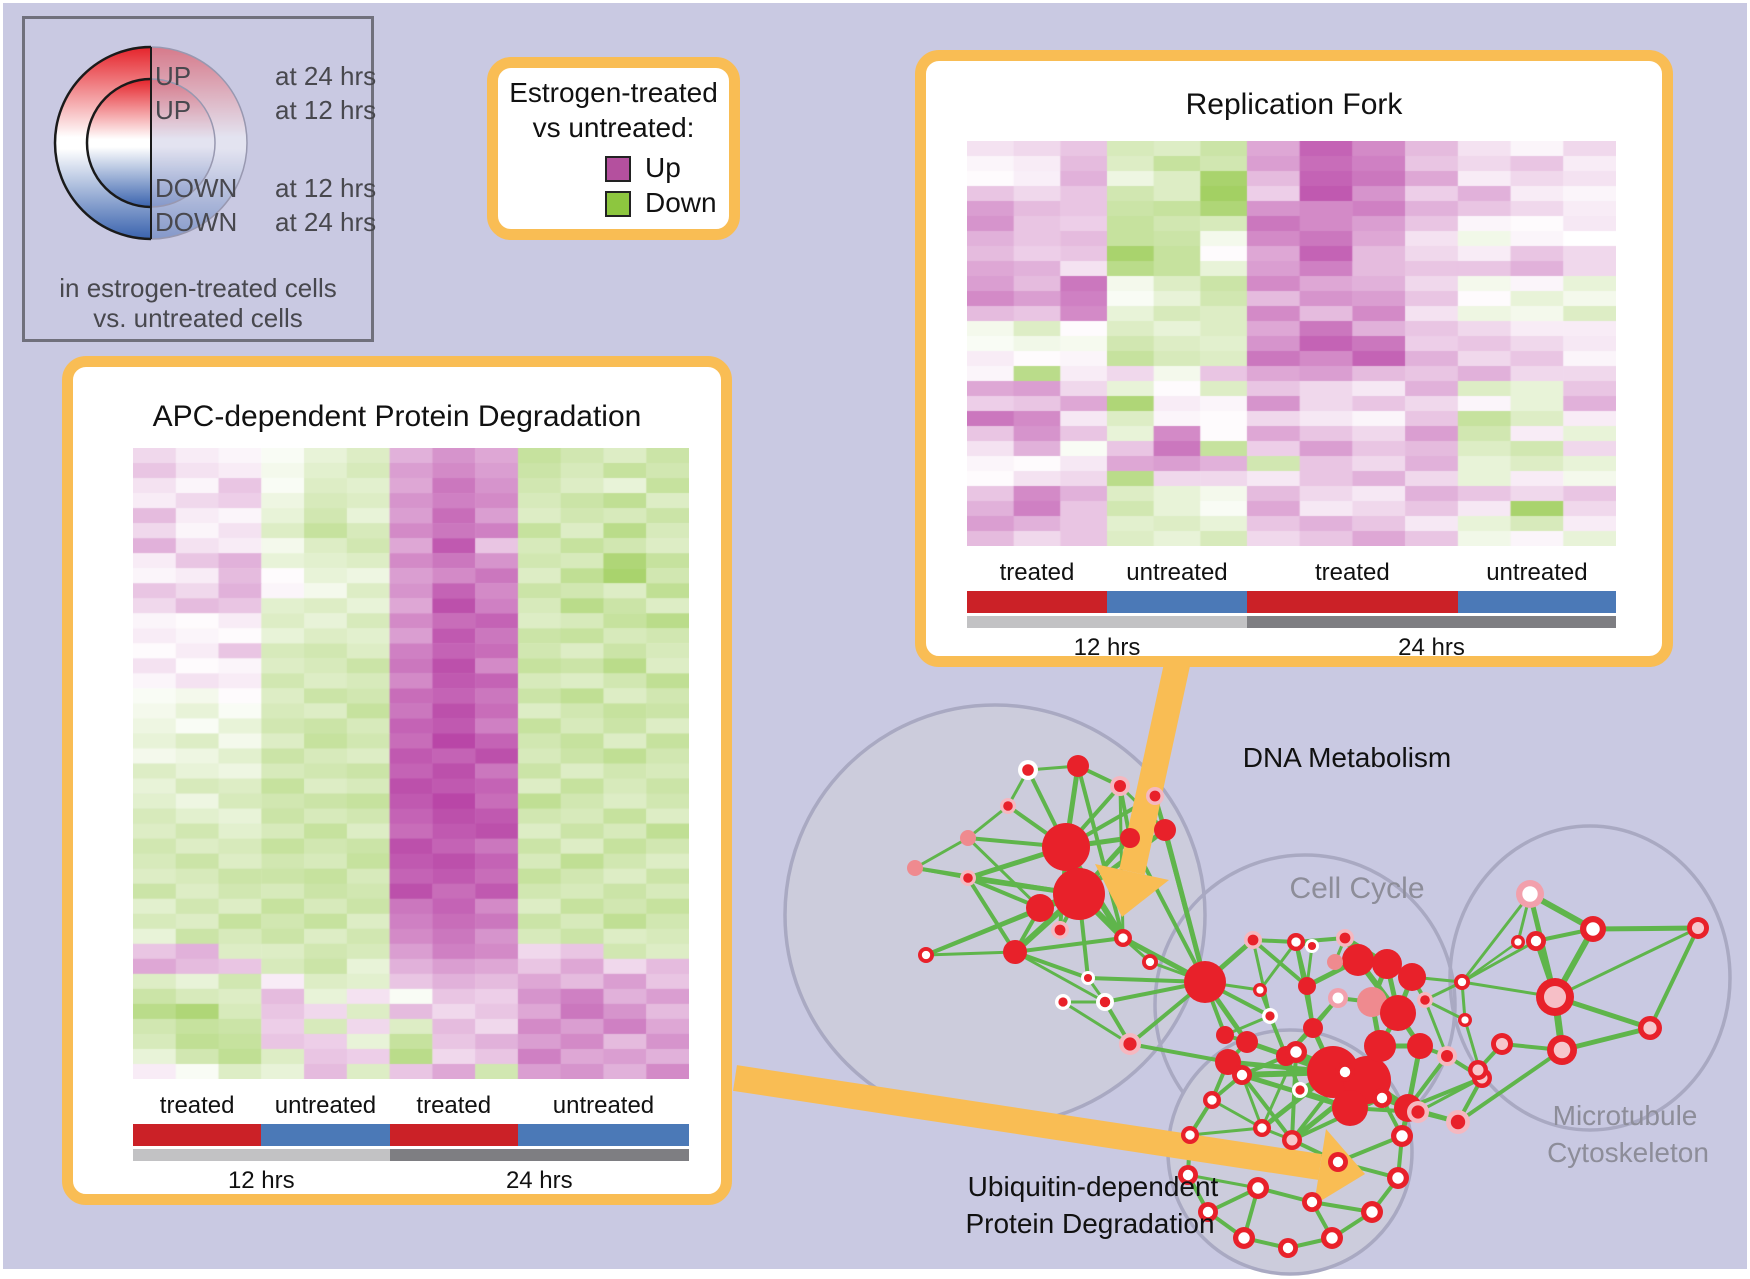 This screenshot has height=1279, width=1750. I want to click on network-label-microtubule-1: Microtubule, so click(1625, 1115).